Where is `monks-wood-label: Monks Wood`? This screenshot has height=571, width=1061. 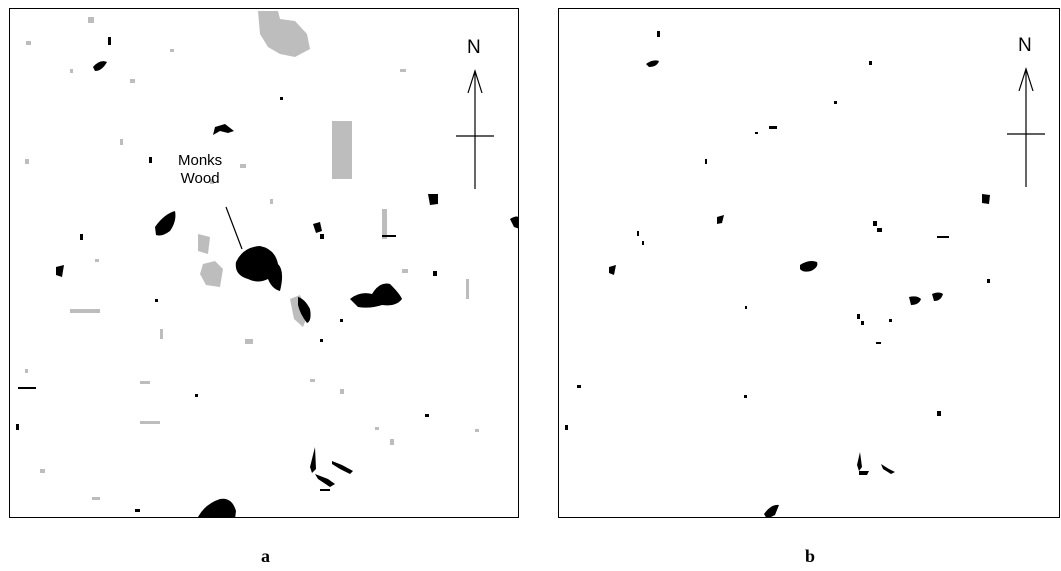 monks-wood-label: Monks Wood is located at coordinates (200, 170).